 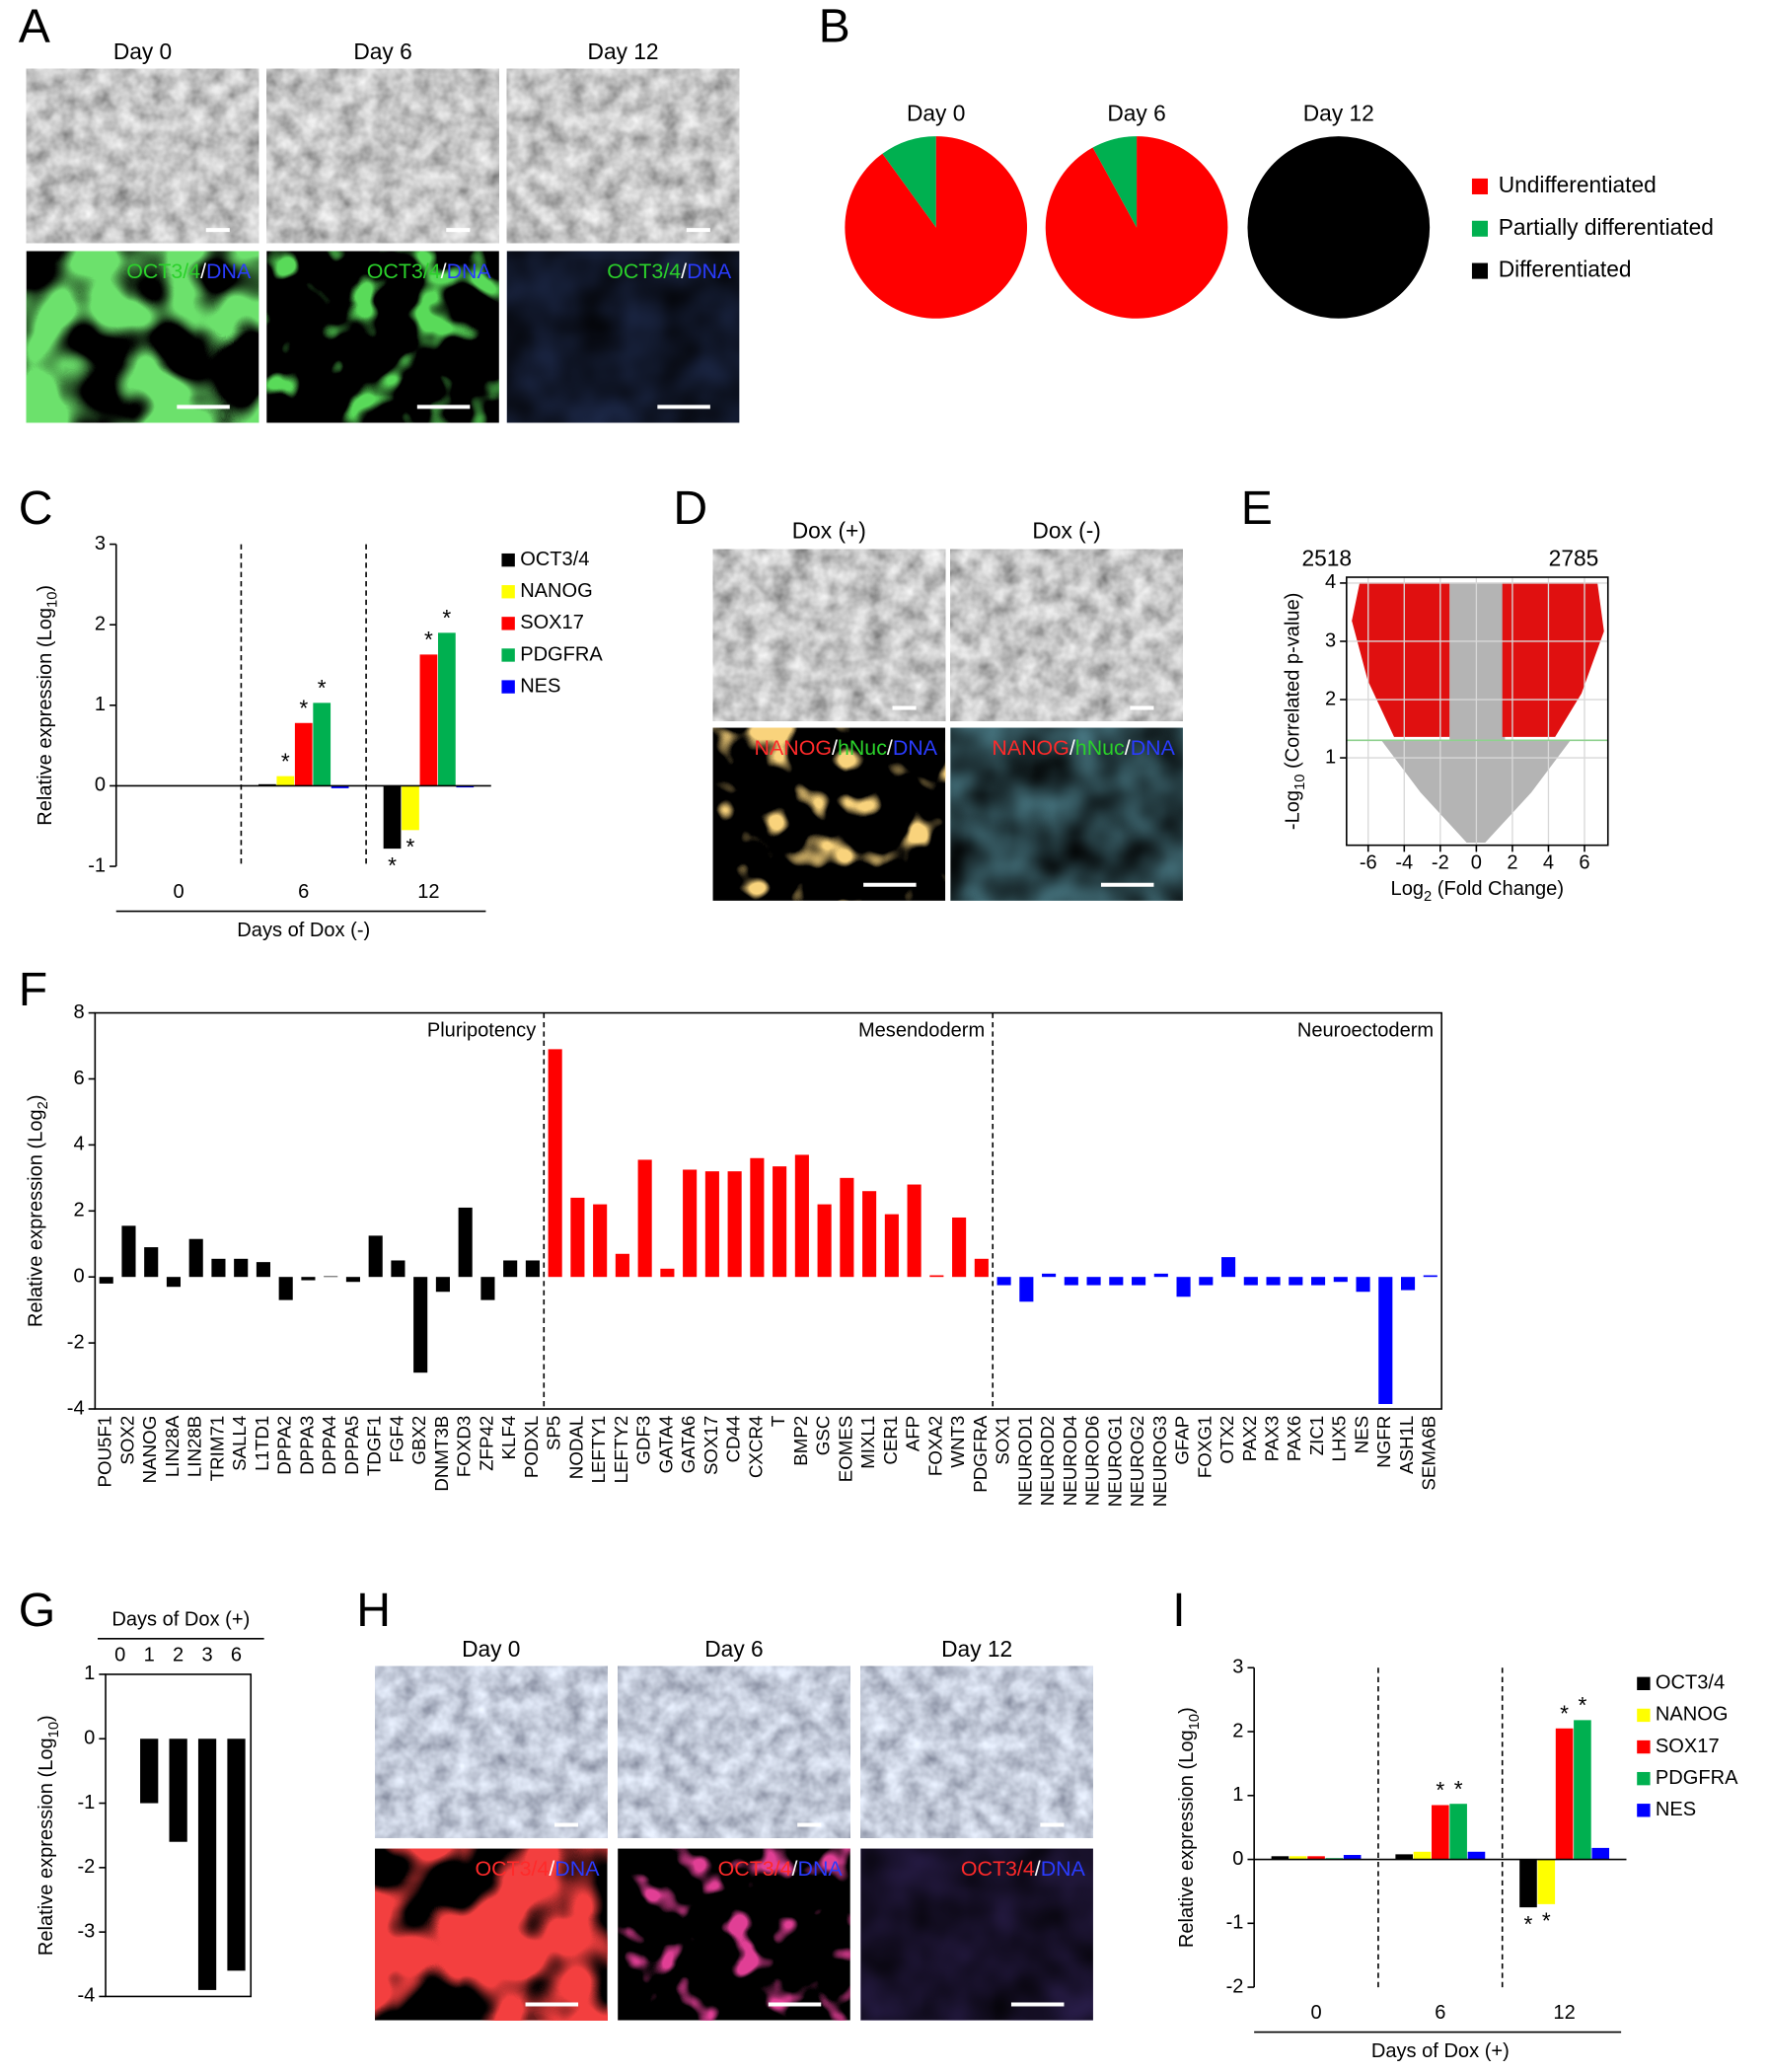 What do you see at coordinates (78, 1078) in the screenshot?
I see `y-tick-label: 6` at bounding box center [78, 1078].